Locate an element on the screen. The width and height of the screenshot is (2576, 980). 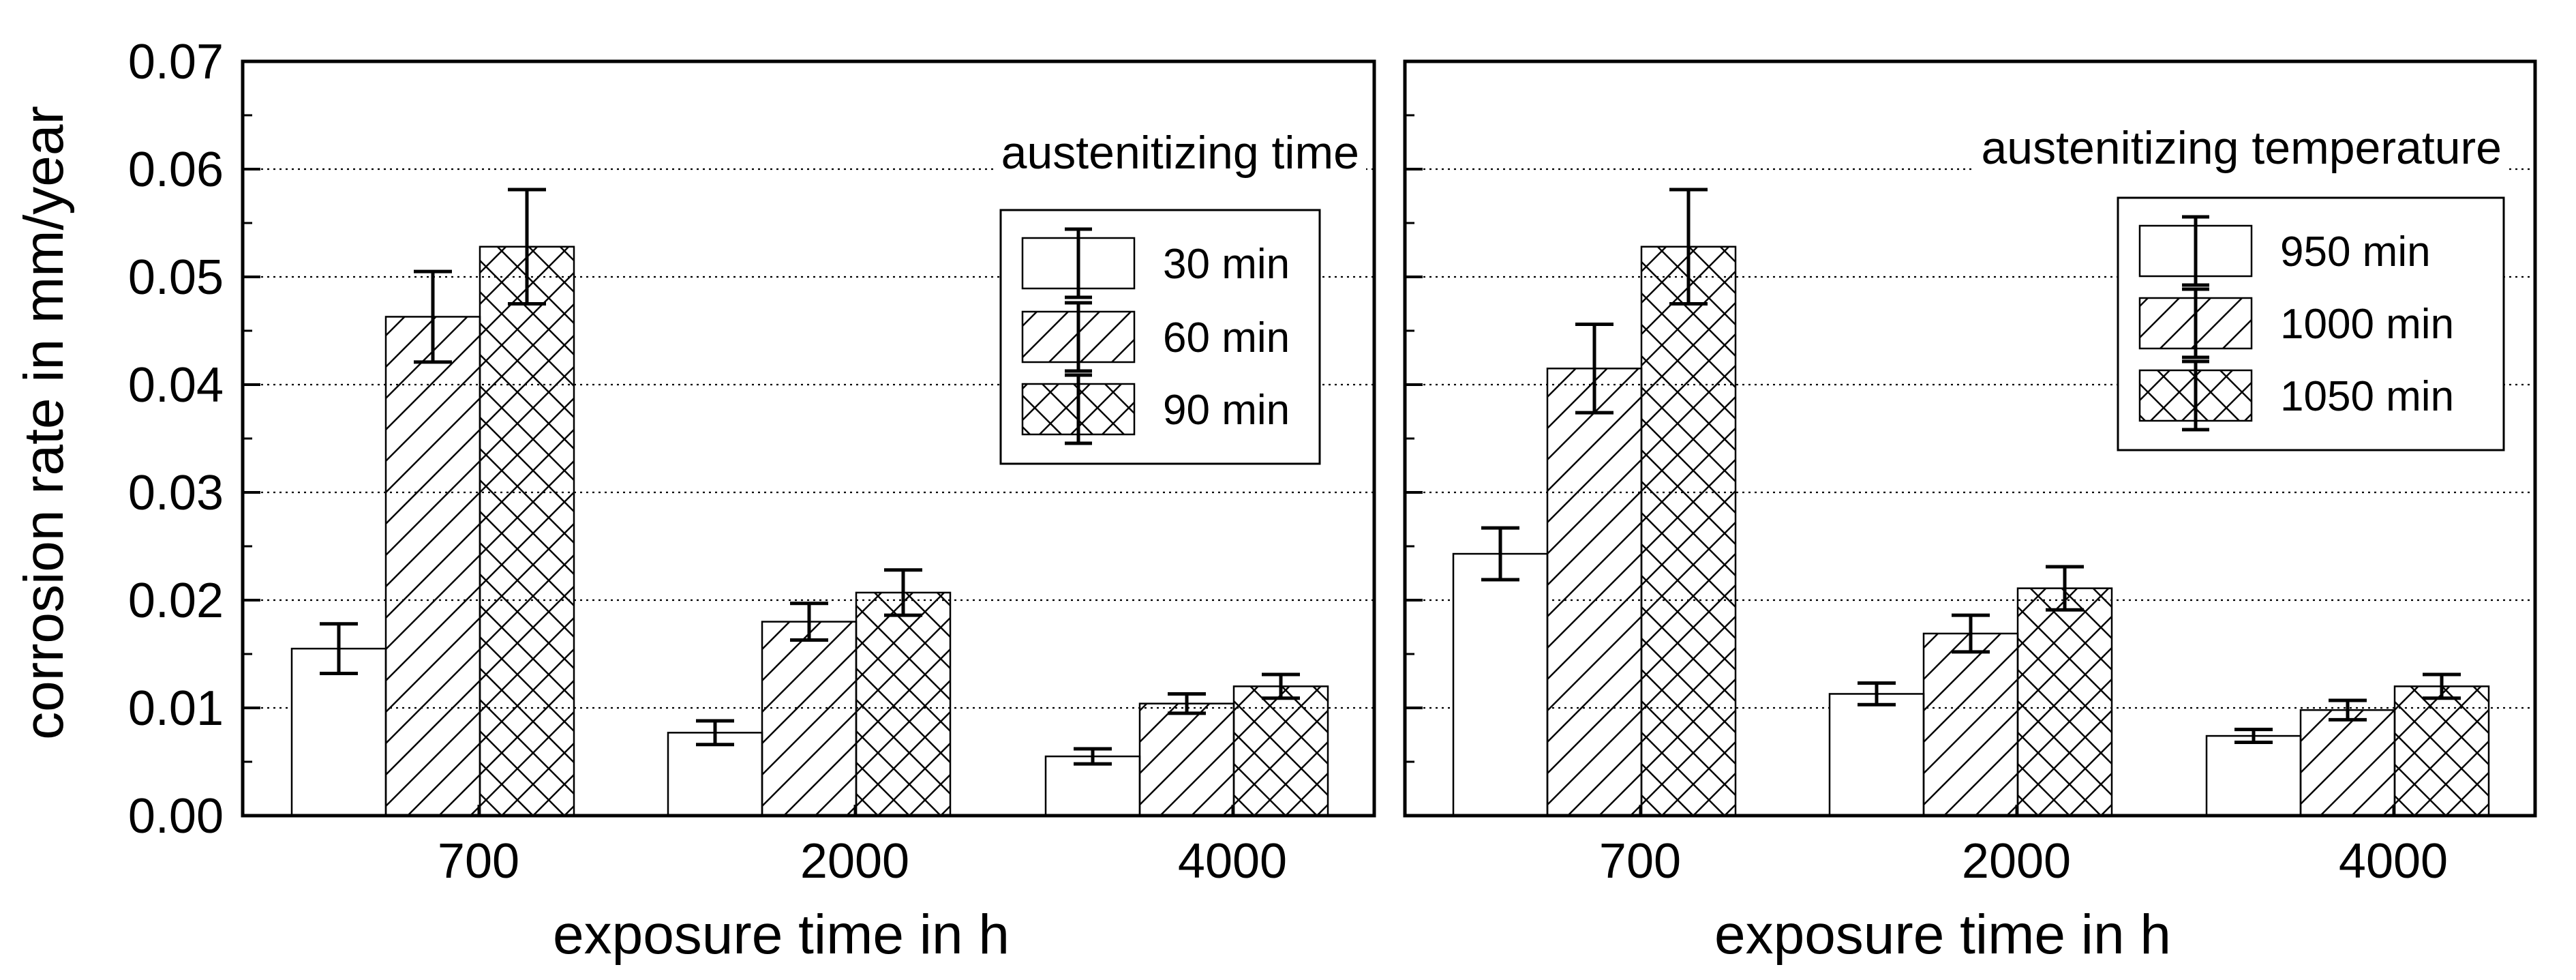
legend-label: 1050 min is located at coordinates (2367, 396).